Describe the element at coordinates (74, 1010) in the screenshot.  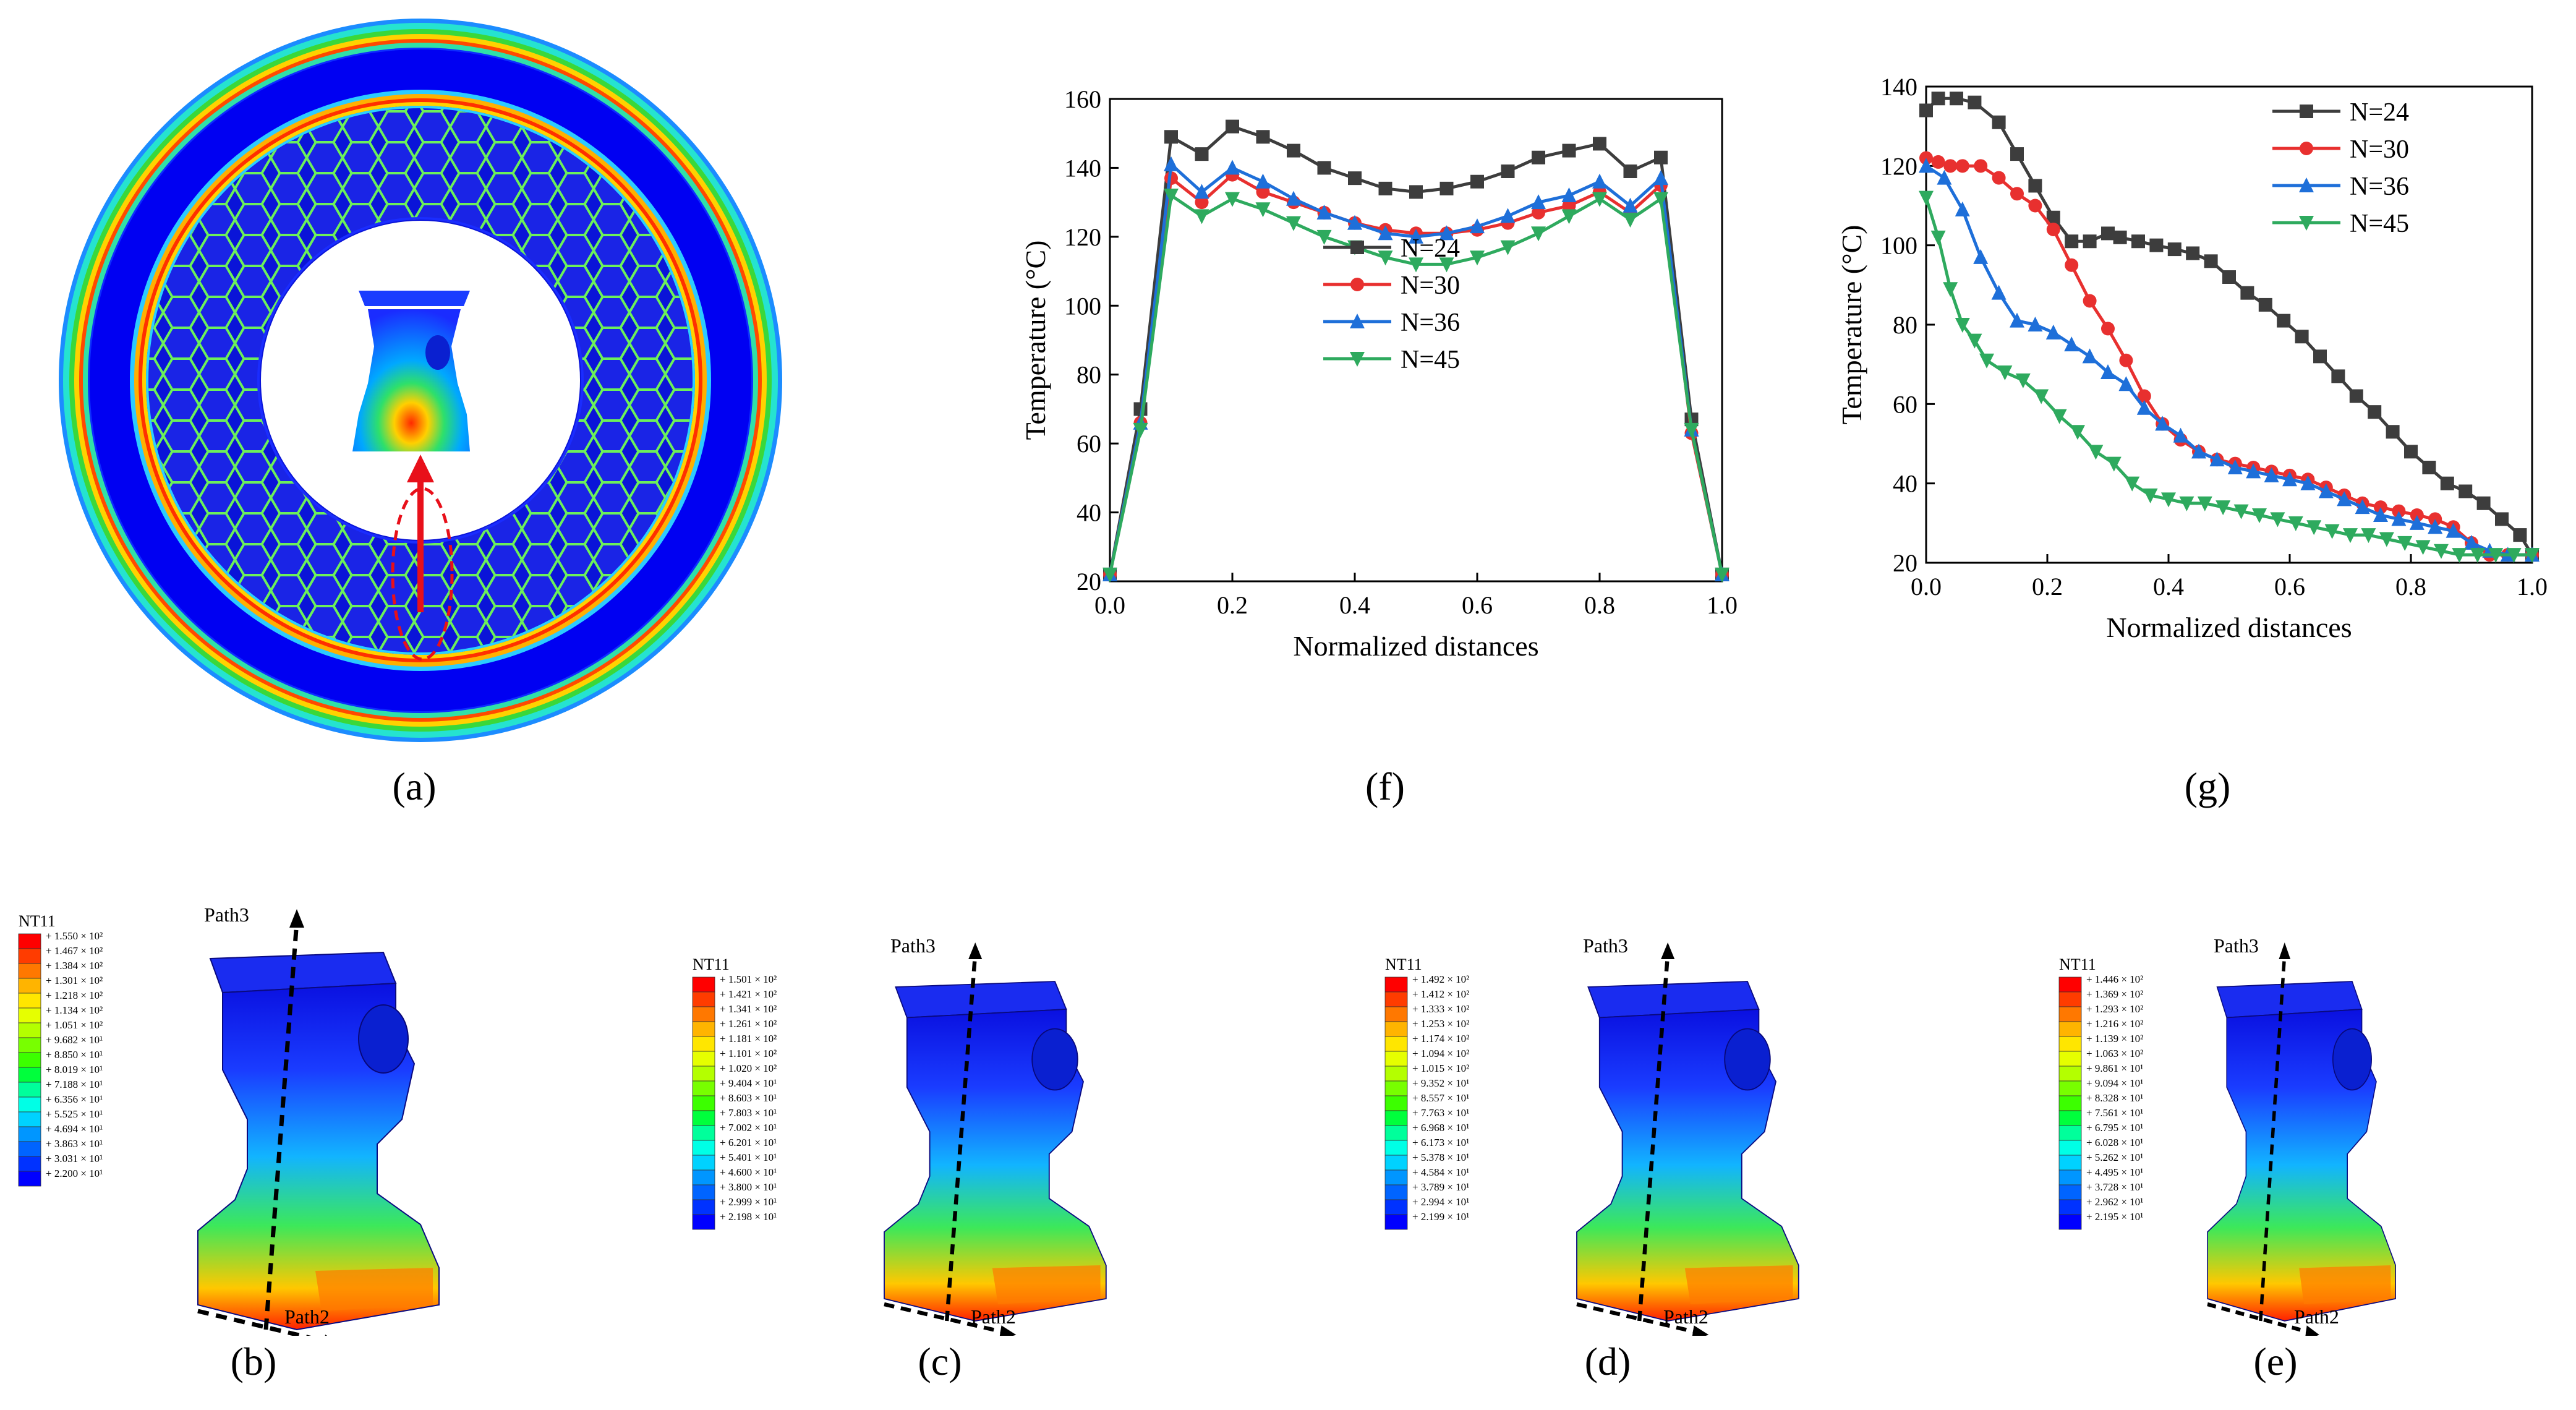
I see `legend-value: + 1.134 × 10²` at that location.